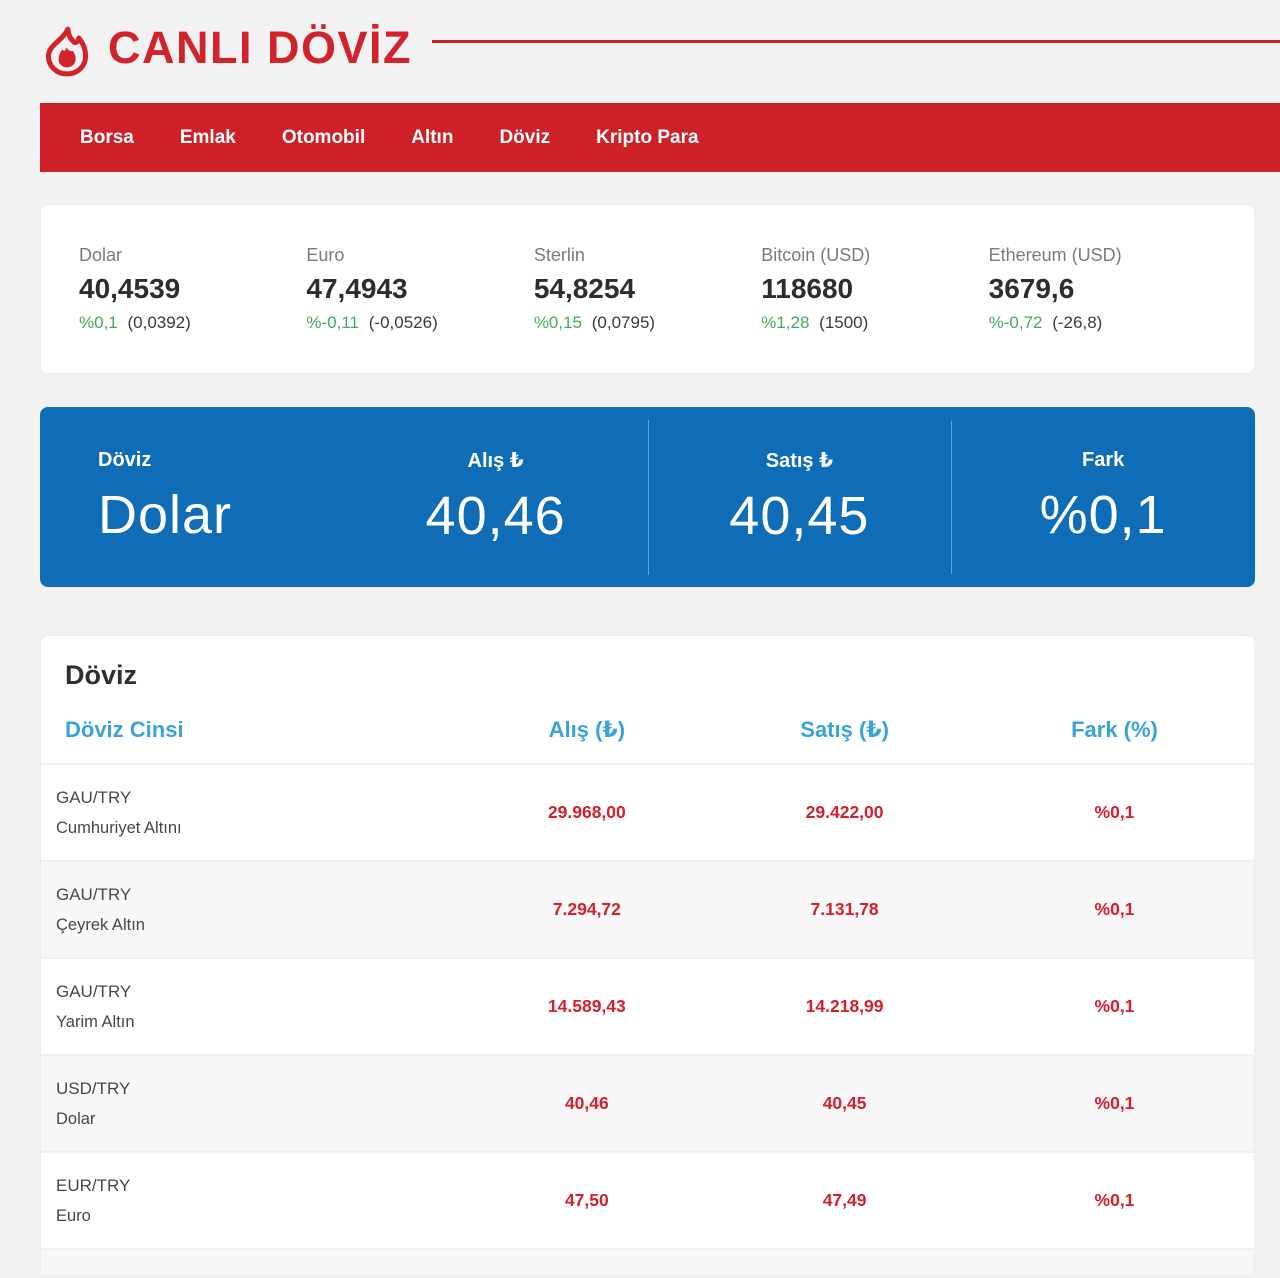 The height and width of the screenshot is (1278, 1280). What do you see at coordinates (73, 1215) in the screenshot?
I see `pair-name: Euro` at bounding box center [73, 1215].